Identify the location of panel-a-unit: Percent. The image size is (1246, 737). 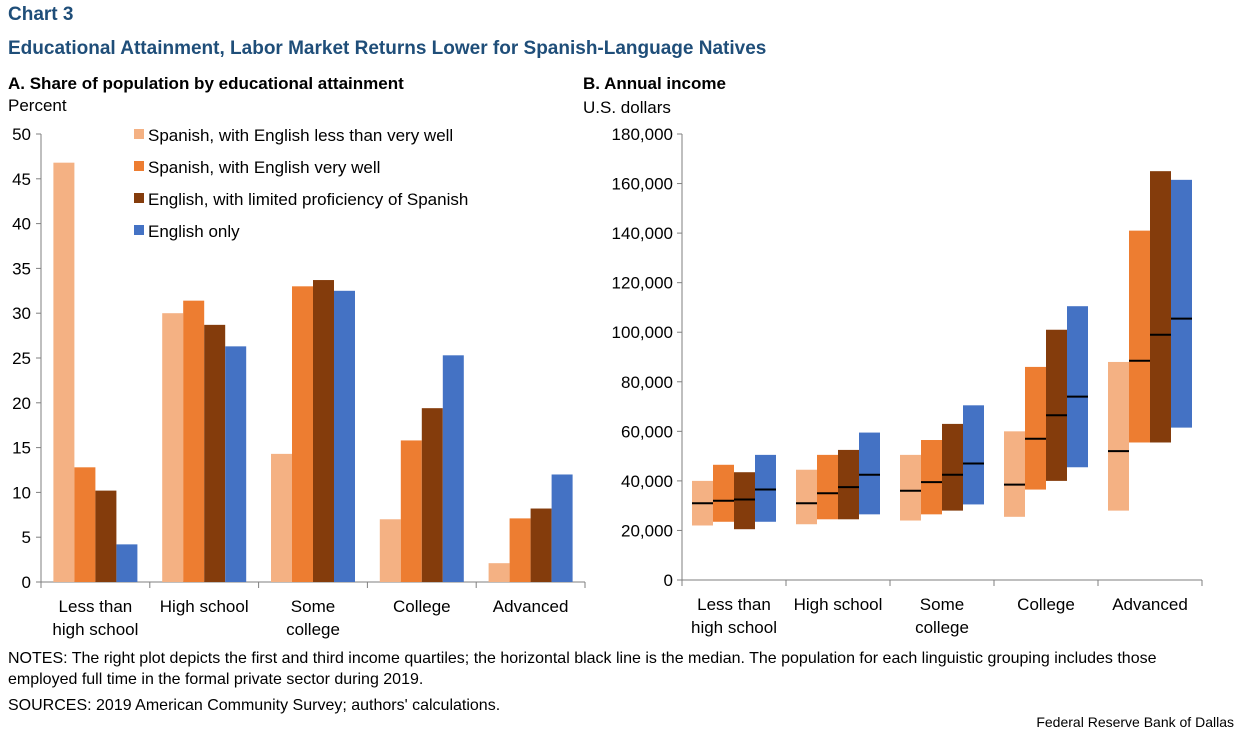
(37, 105).